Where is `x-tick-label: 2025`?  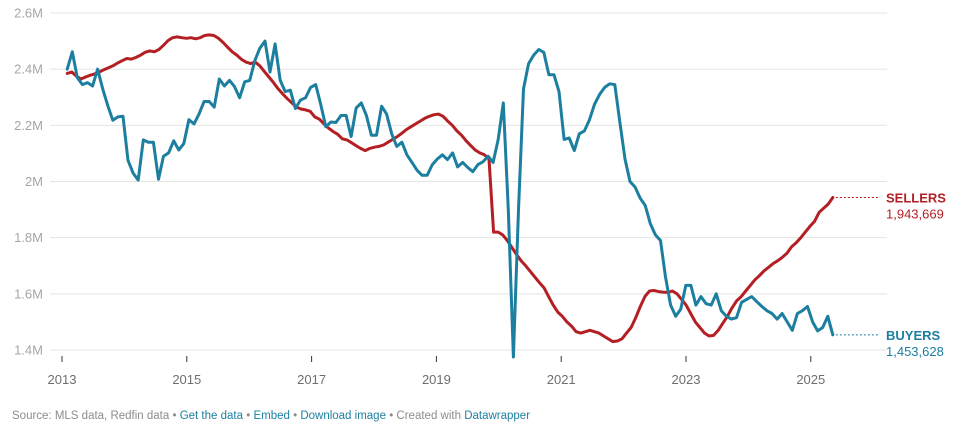
x-tick-label: 2025 is located at coordinates (810, 379).